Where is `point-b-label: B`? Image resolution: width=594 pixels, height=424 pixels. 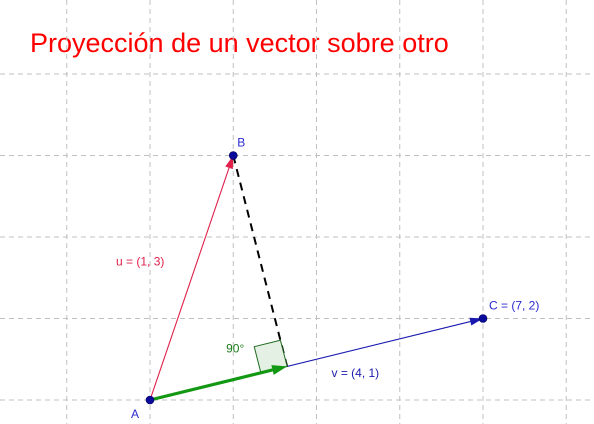
point-b-label: B is located at coordinates (241, 143).